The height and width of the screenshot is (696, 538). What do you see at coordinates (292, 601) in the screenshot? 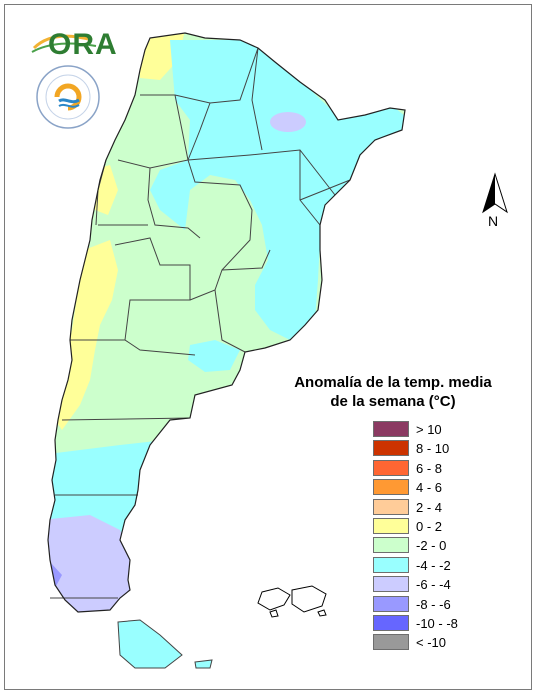
I see `malvinas-islands` at bounding box center [292, 601].